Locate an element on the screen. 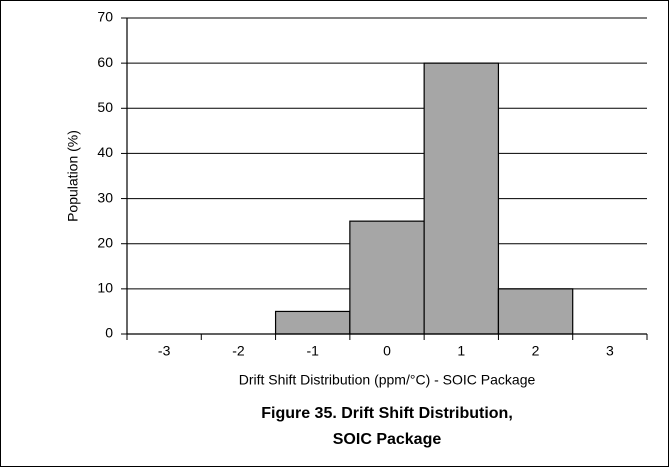 This screenshot has width=670, height=468. x-tick-label: 3 is located at coordinates (610, 351).